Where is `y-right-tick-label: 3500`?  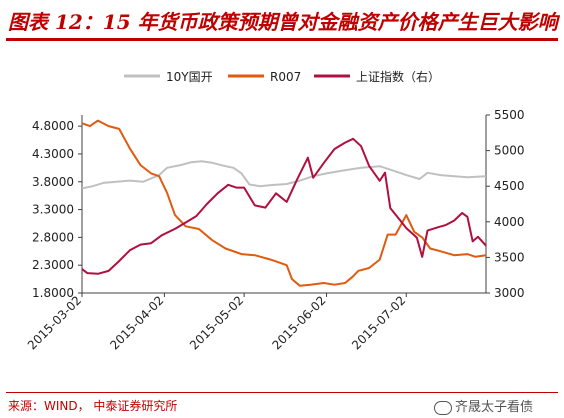
y-right-tick-label: 3500 is located at coordinates (509, 257).